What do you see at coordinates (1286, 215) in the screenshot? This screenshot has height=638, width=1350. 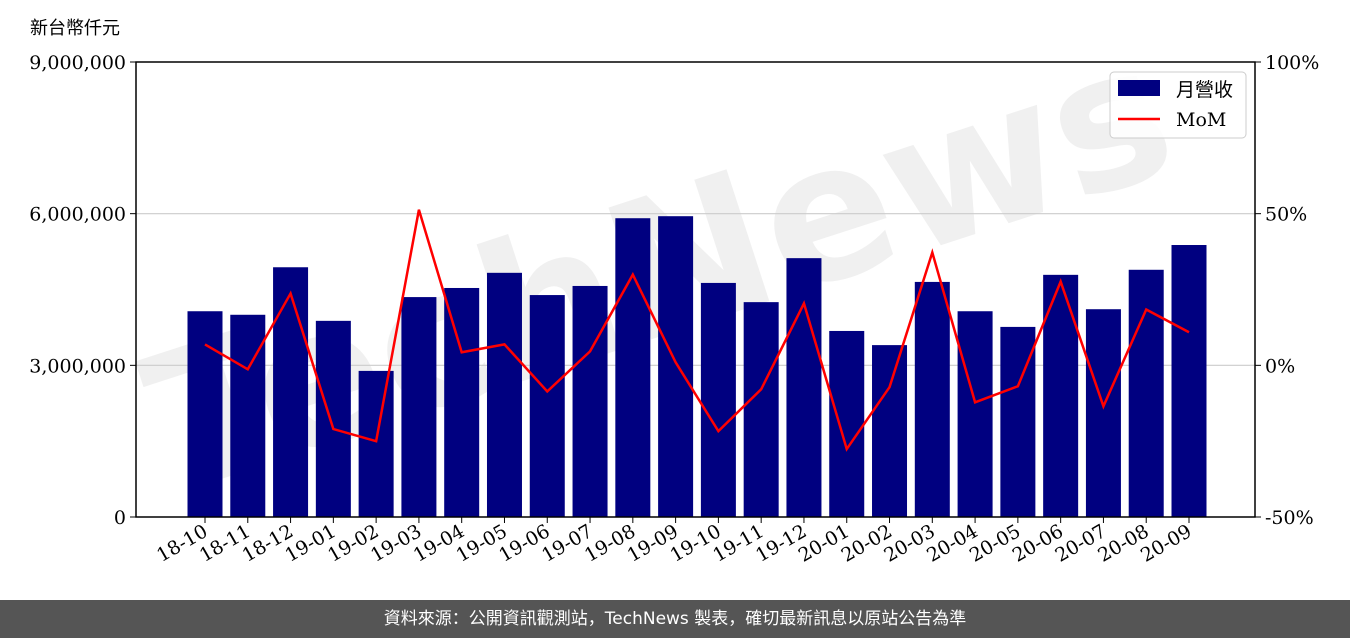 I see `right-tick-label: 50%` at bounding box center [1286, 215].